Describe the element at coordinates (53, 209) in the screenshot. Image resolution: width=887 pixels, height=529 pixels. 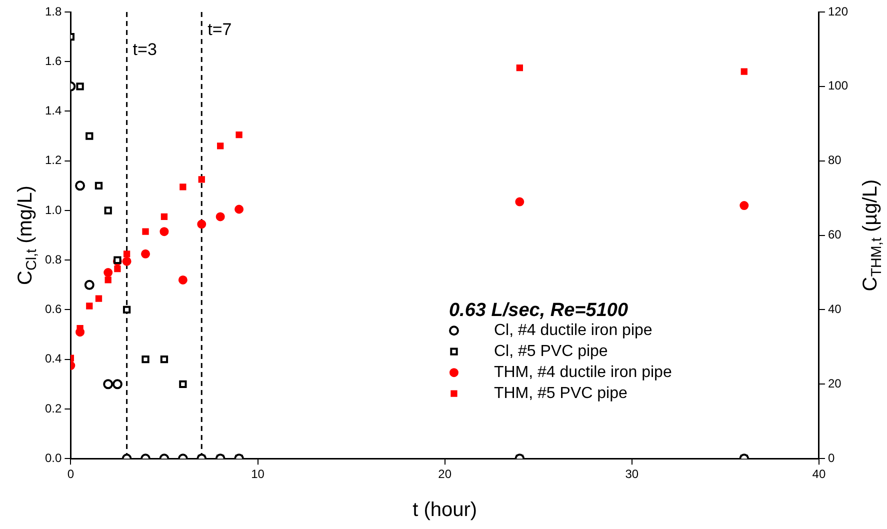
I see `y-tick-label: 1.0` at that location.